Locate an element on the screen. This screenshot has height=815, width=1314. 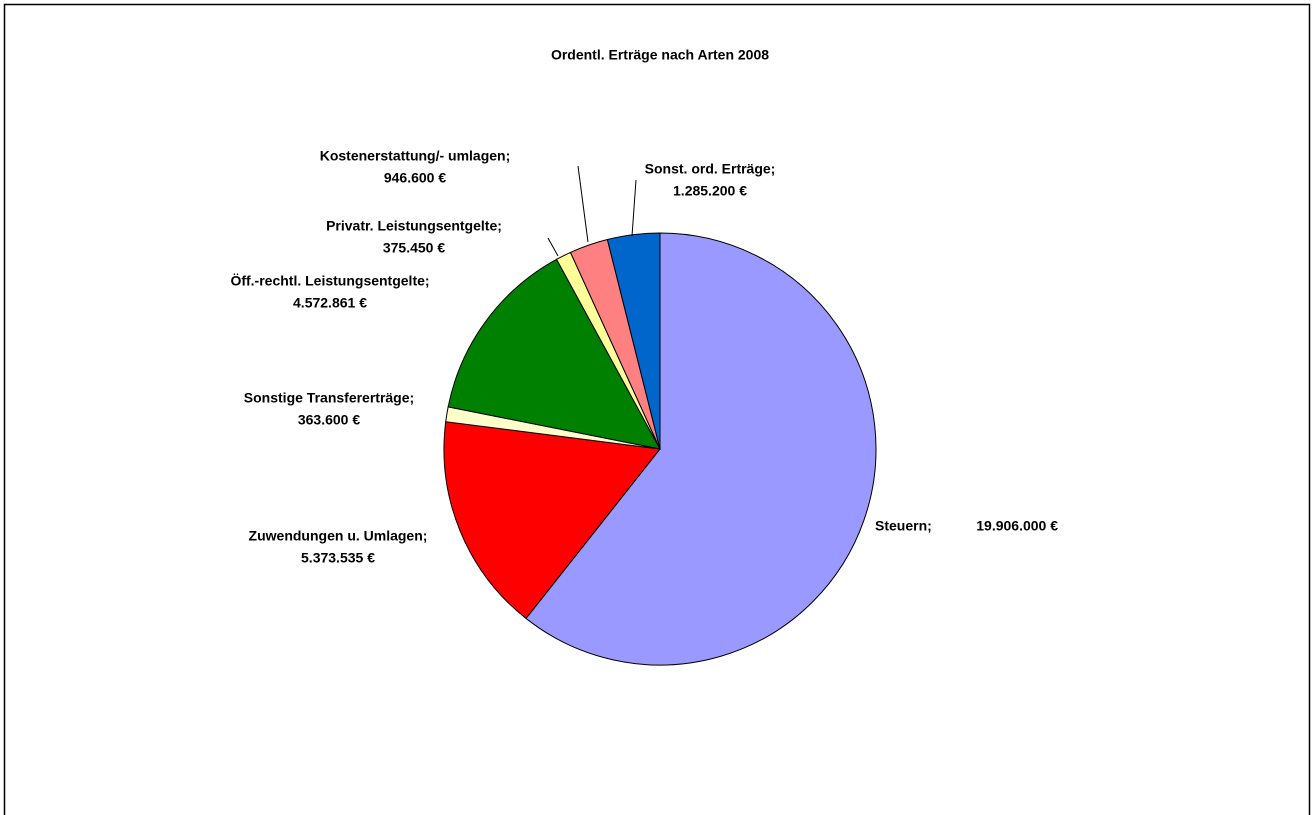
slice-label: Kostenerstattung/- umlagen; is located at coordinates (415, 156).